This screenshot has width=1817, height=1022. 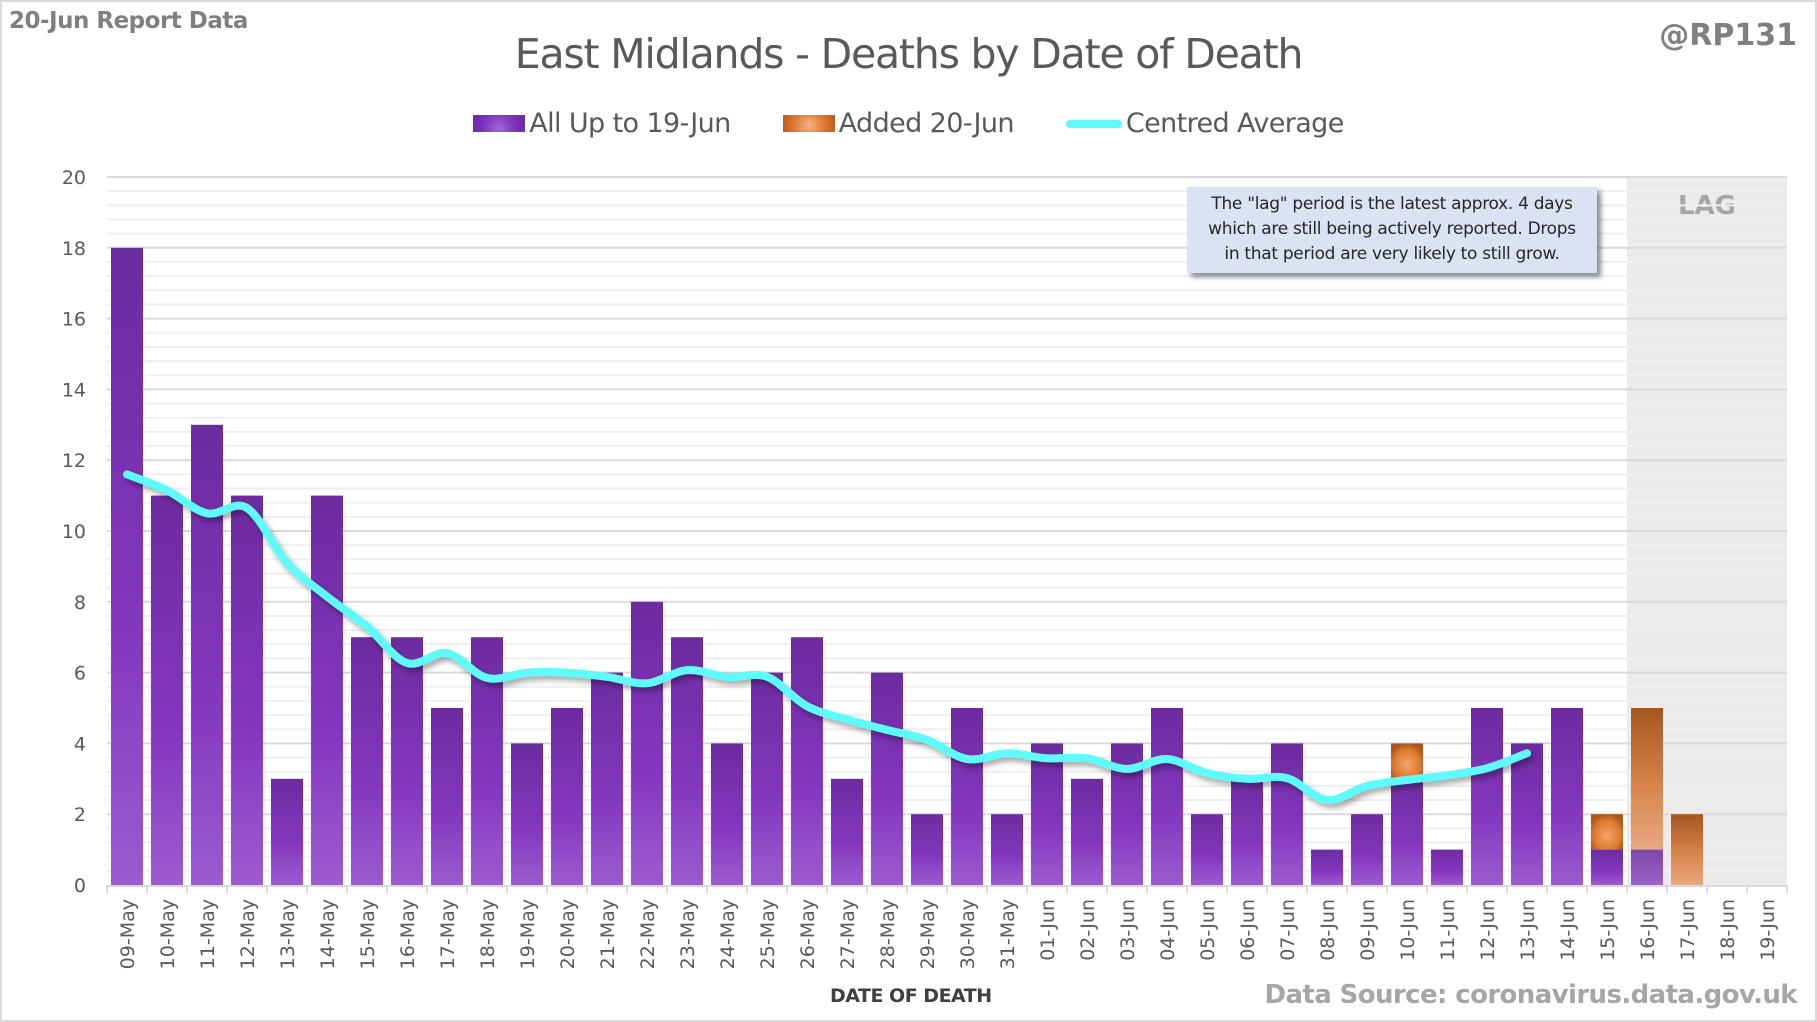 What do you see at coordinates (1488, 930) in the screenshot?
I see `x-tick-label: 12-Jun` at bounding box center [1488, 930].